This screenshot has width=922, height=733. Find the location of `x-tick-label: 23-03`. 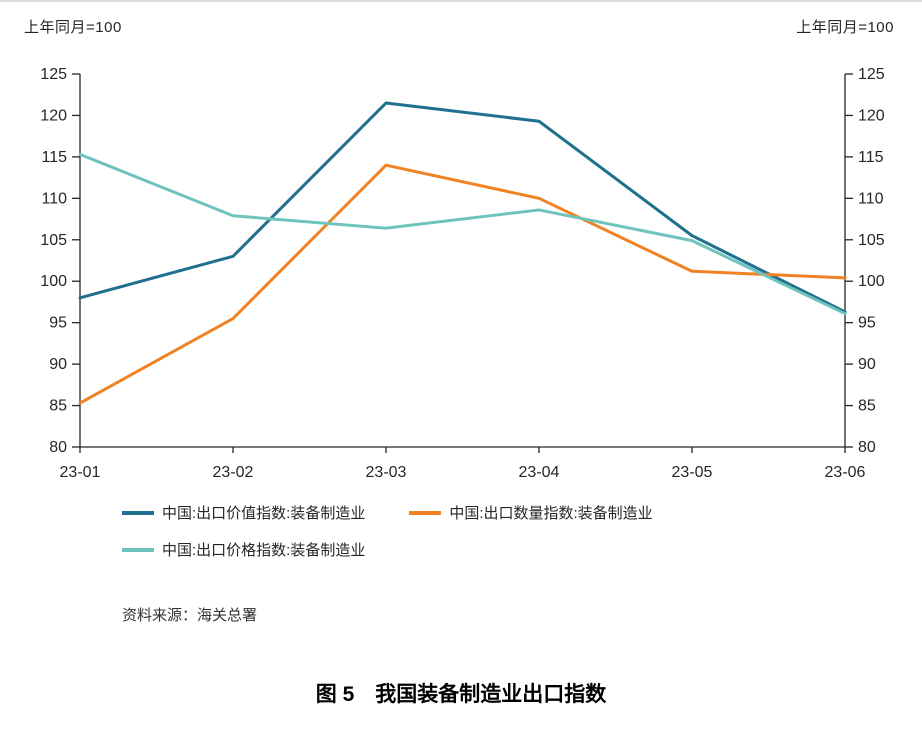

x-tick-label: 23-03 is located at coordinates (386, 472).